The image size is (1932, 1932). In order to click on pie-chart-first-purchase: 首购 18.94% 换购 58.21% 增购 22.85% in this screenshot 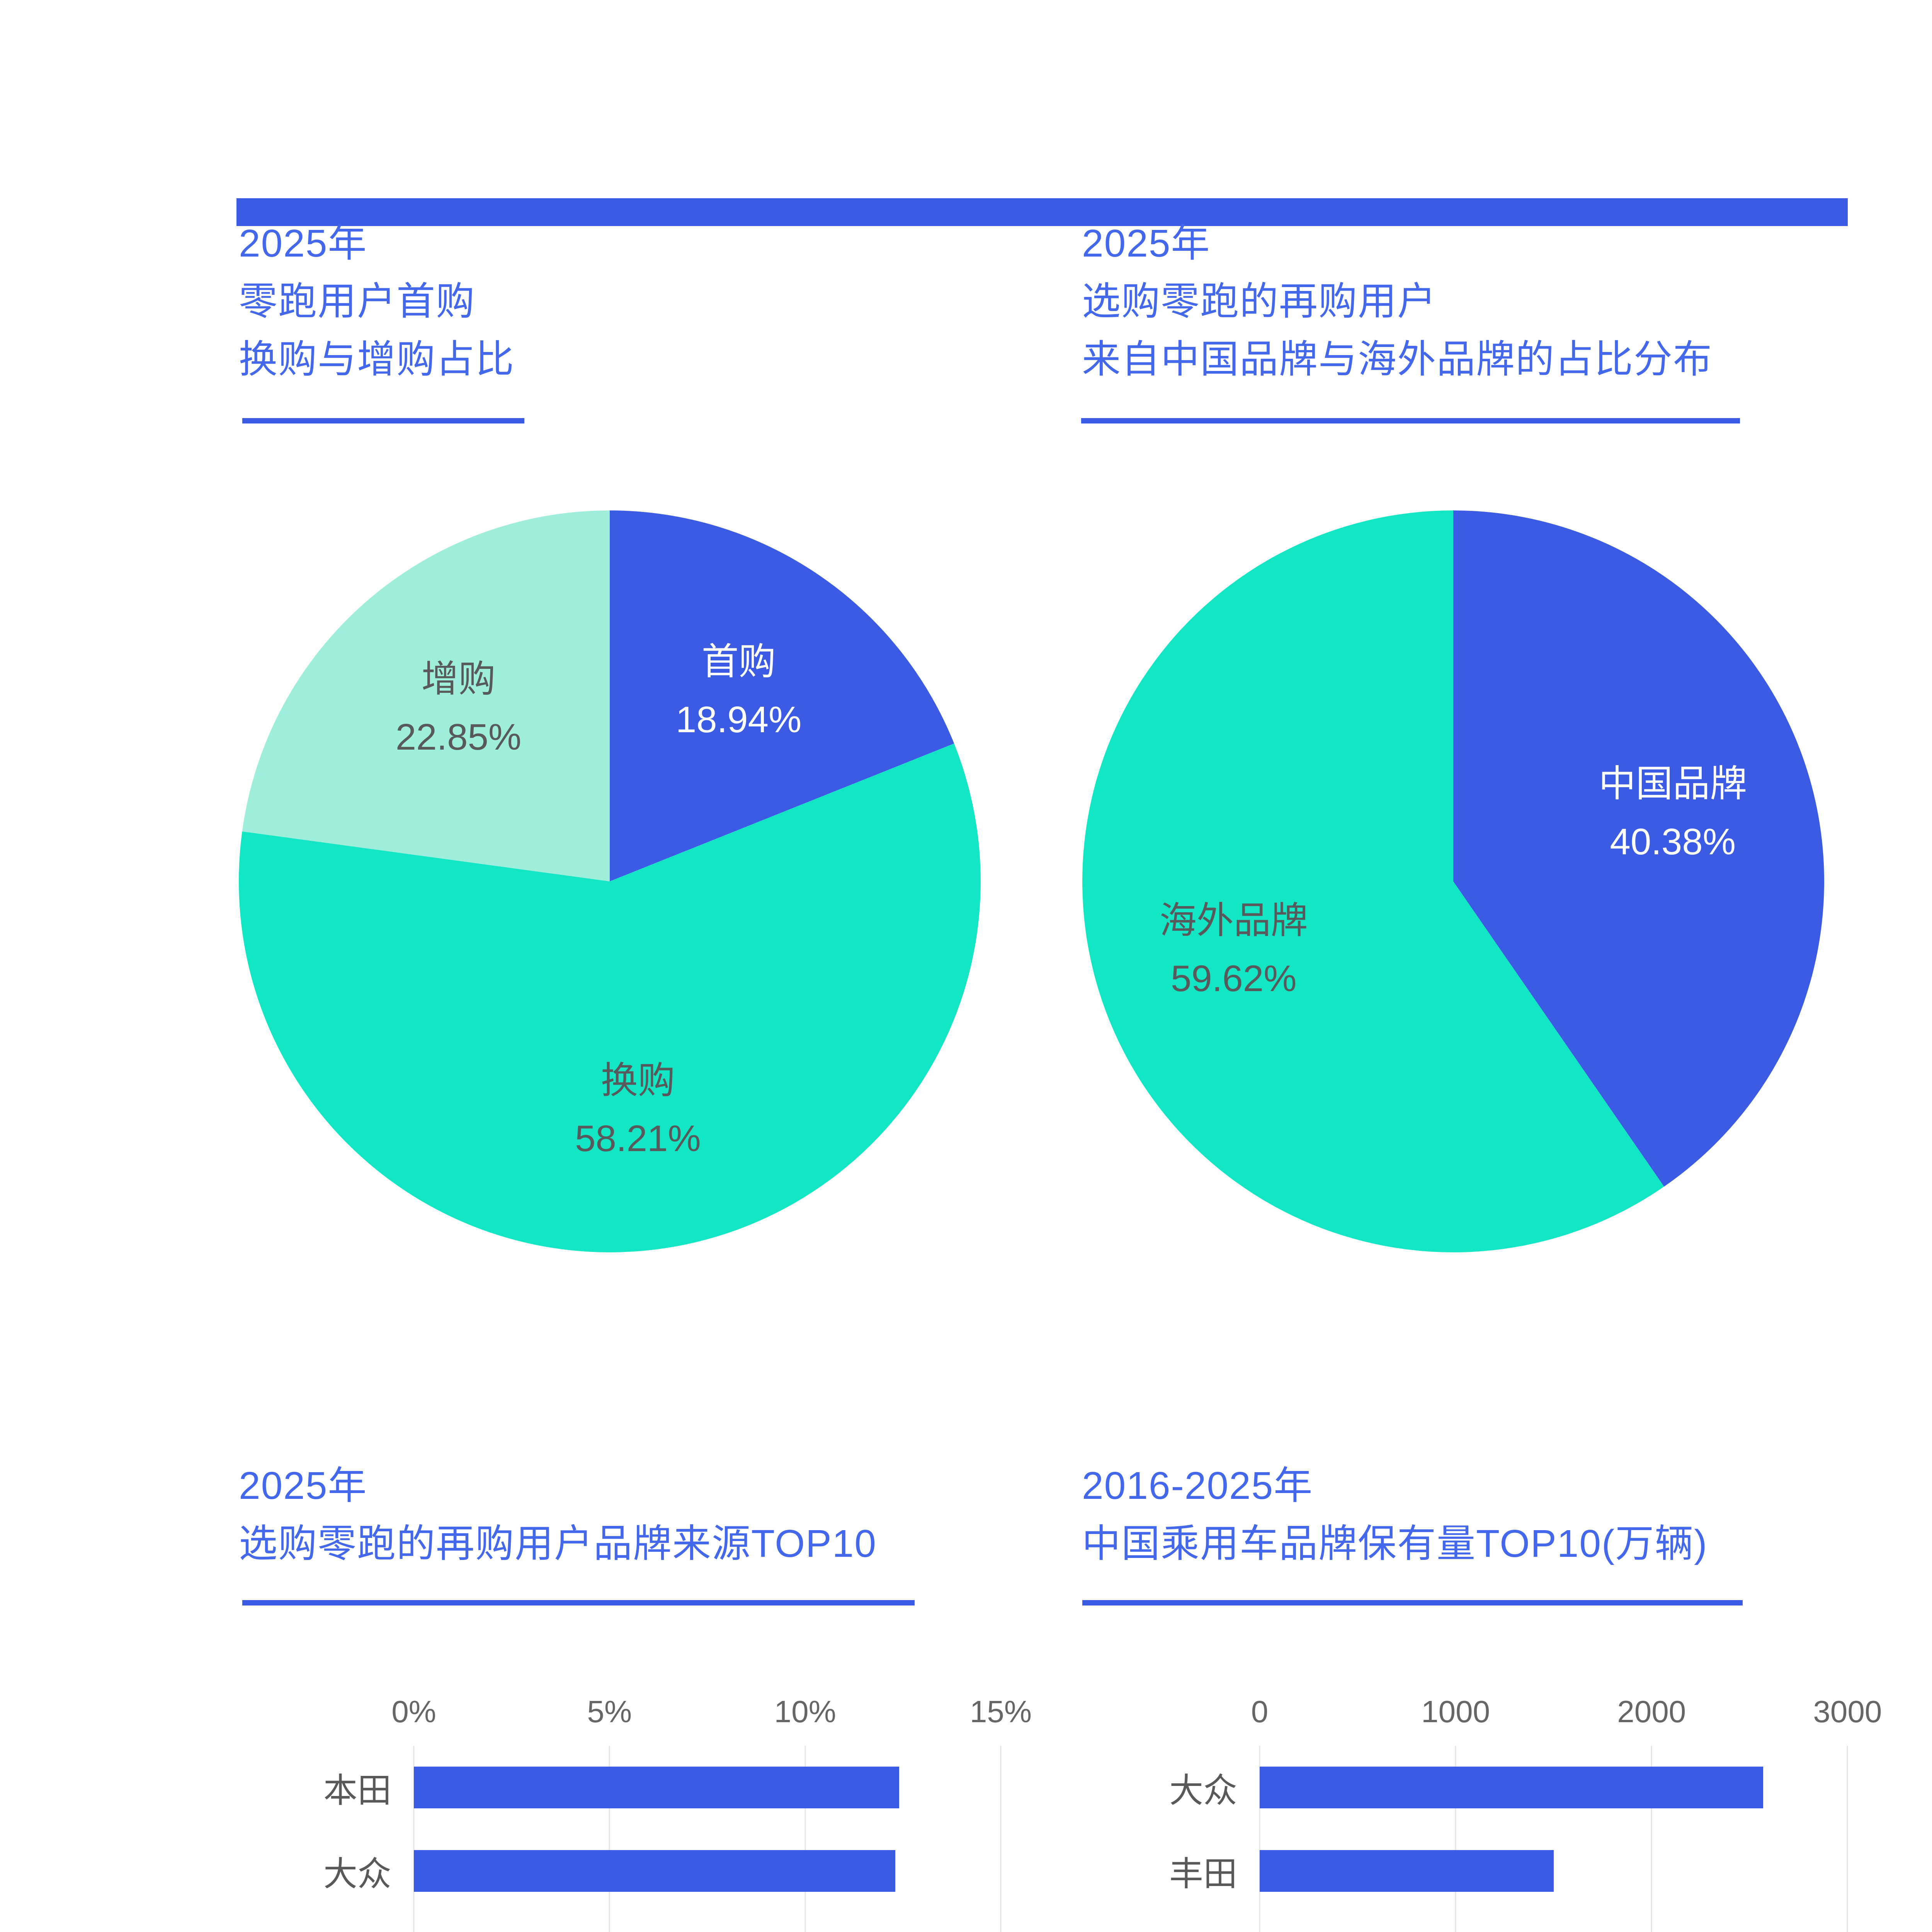, I will do `click(610, 881)`.